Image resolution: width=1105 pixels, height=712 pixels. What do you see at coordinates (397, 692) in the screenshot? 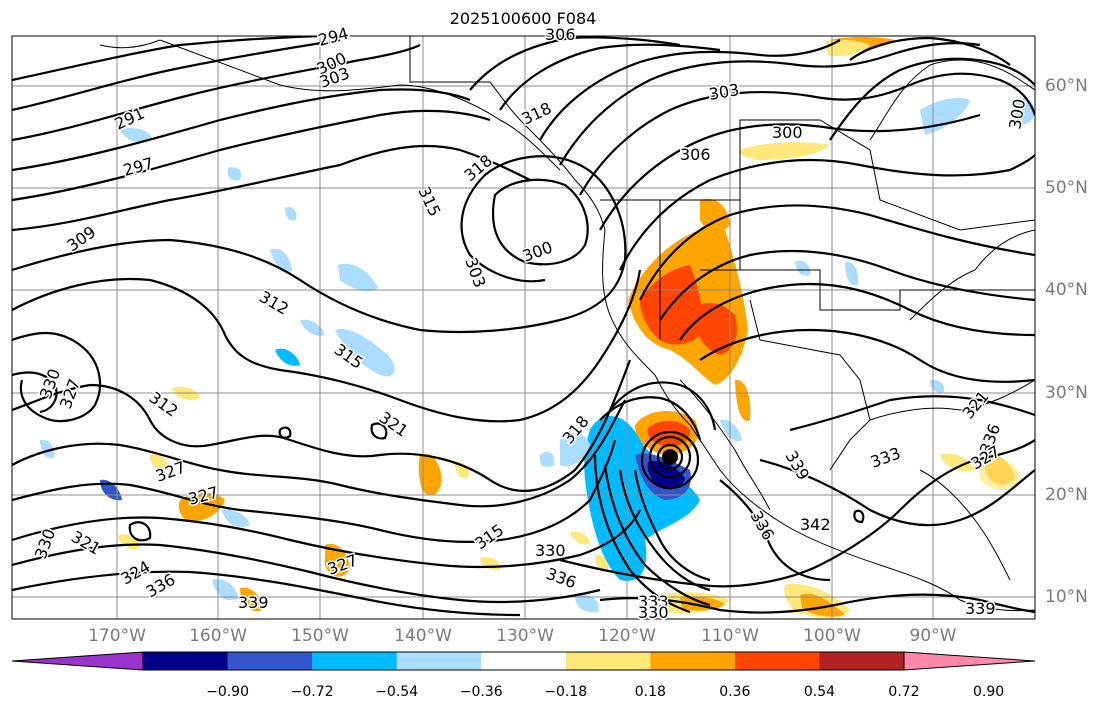
I see `colorbar-tick-label: −0.54` at bounding box center [397, 692].